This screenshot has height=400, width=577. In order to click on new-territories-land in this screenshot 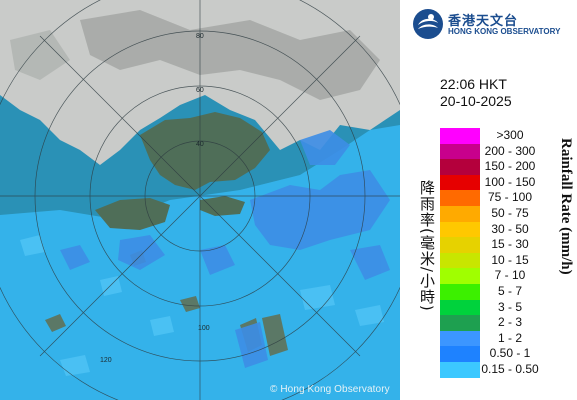, I will do `click(205, 151)`.